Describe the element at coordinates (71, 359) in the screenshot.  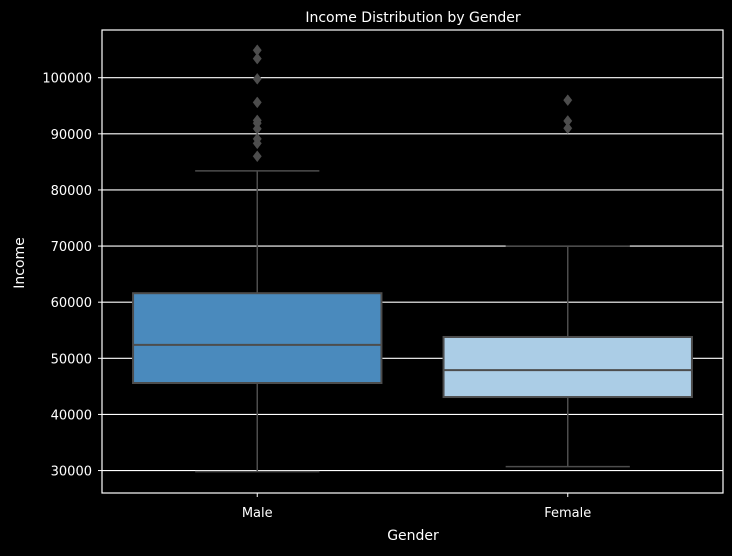
I see `y-tick-label: 50000` at that location.